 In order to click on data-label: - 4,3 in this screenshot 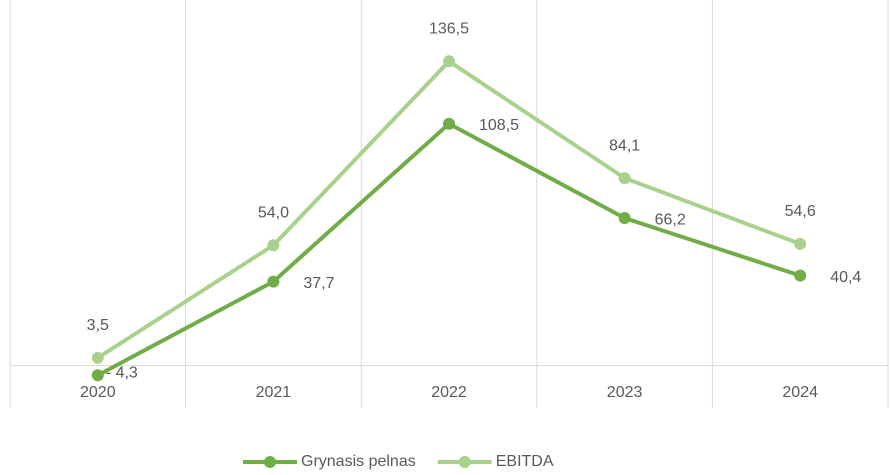, I will do `click(122, 372)`.